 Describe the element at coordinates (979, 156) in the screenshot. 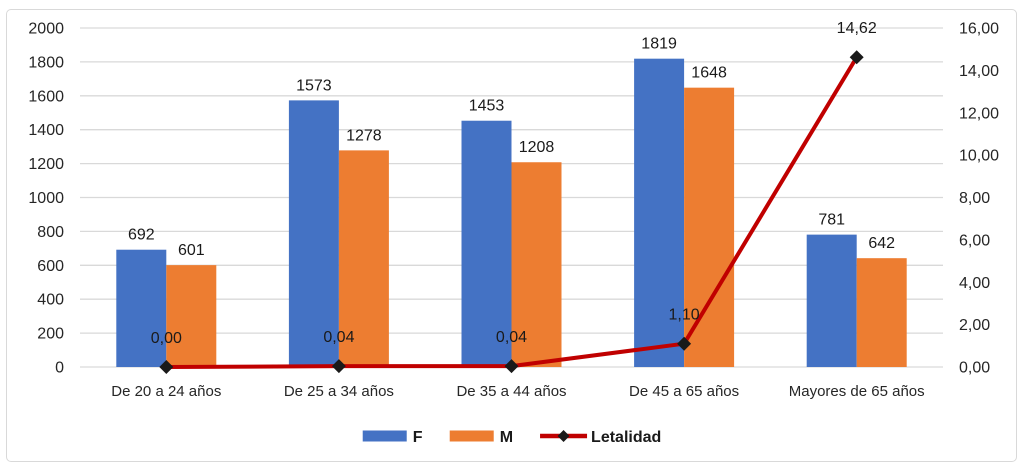

I see `secondary-axis-tick-label: 10,00` at that location.